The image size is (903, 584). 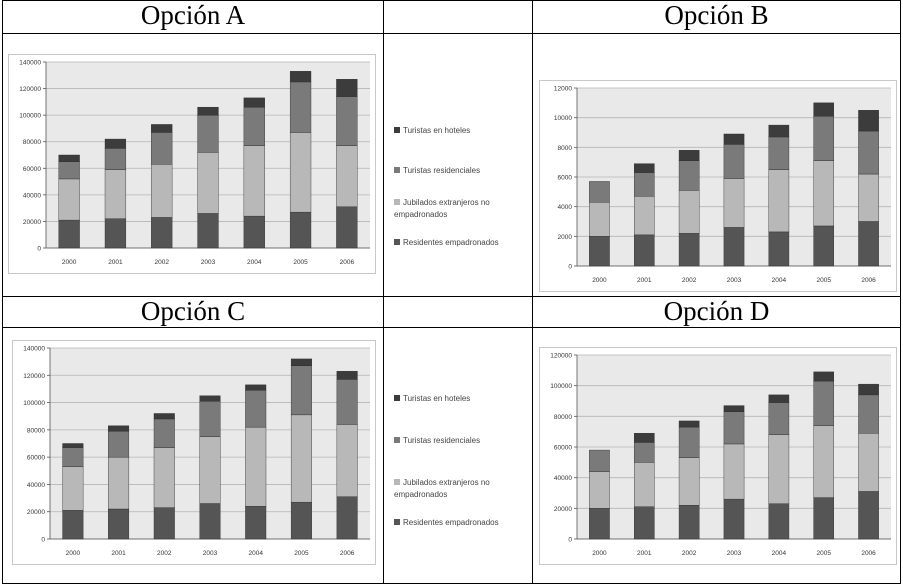 I want to click on y-tick-label: 20000, so click(x=36, y=512).